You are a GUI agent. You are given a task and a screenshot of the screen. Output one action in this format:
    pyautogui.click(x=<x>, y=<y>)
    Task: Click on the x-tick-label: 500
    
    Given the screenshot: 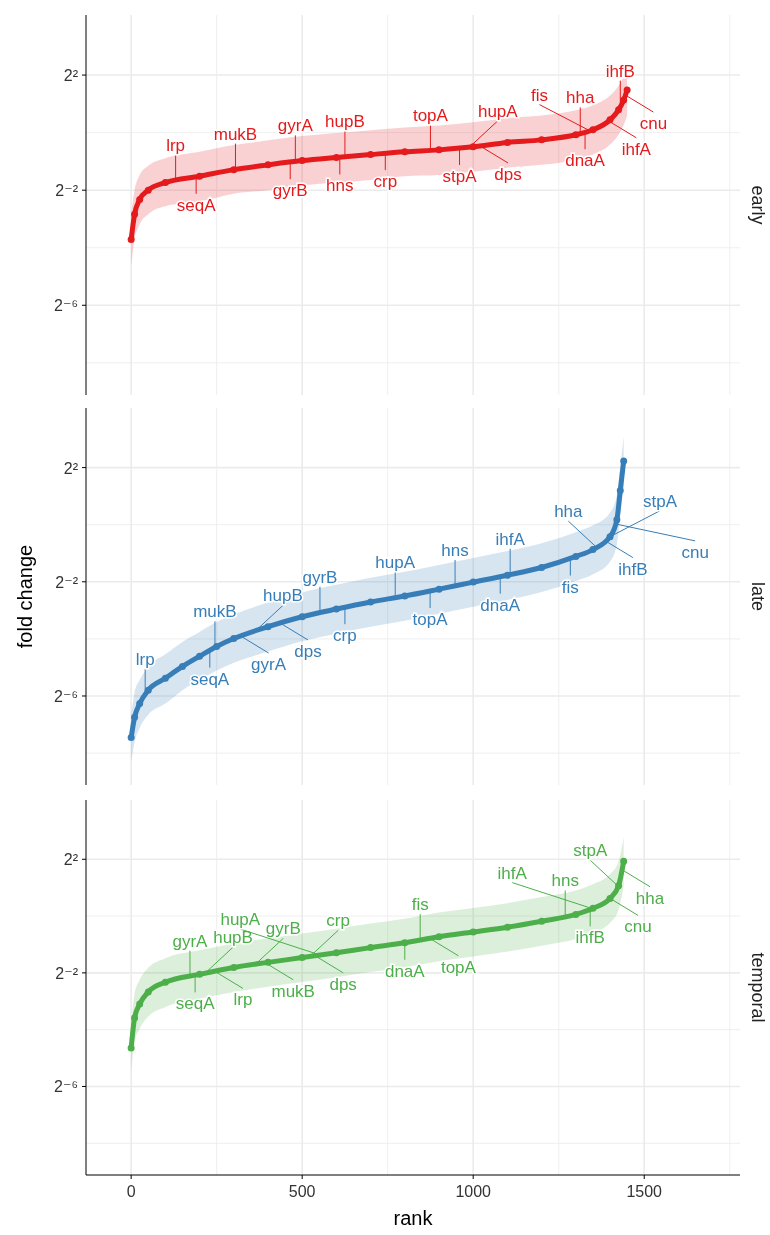 What is the action you would take?
    pyautogui.click(x=302, y=1191)
    